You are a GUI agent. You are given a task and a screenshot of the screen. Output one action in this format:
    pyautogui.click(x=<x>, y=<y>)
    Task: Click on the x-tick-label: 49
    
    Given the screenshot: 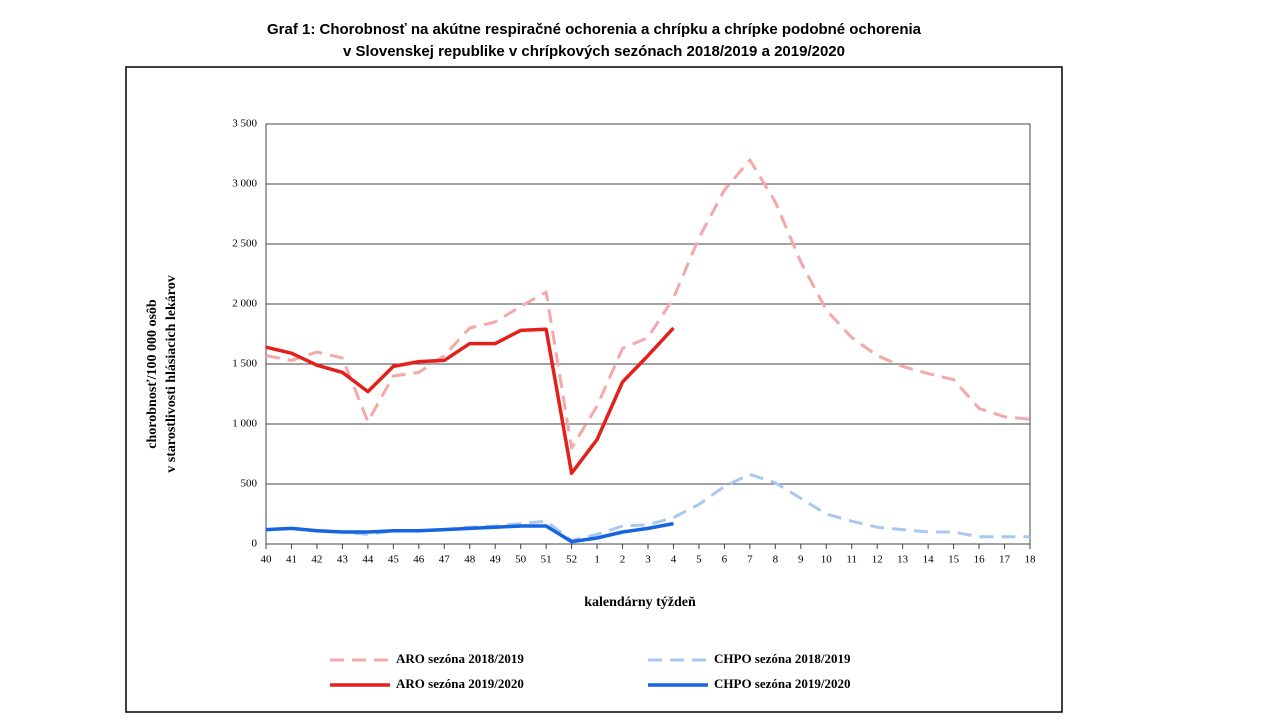 What is the action you would take?
    pyautogui.click(x=496, y=560)
    